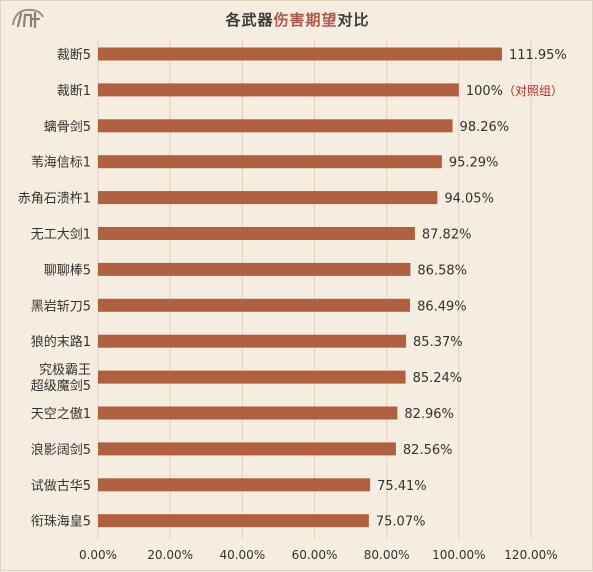 The image size is (593, 572). Describe the element at coordinates (533, 91) in the screenshot. I see `control-group-note: （对照组）` at that location.